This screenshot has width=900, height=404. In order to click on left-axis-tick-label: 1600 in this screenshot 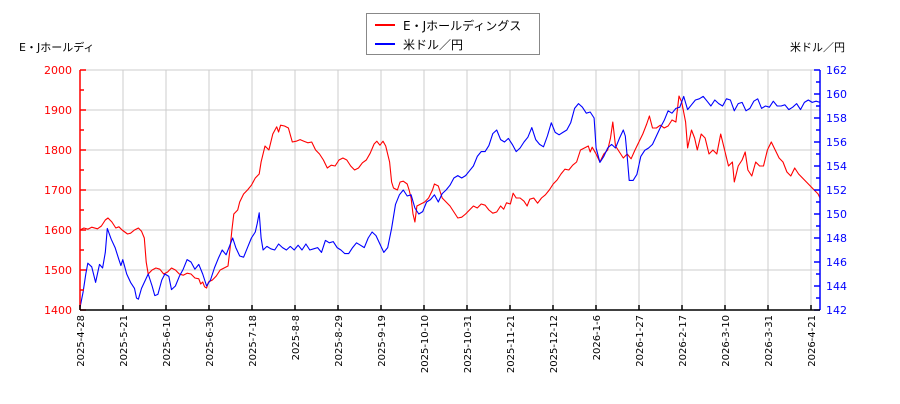, I will do `click(58, 230)`.